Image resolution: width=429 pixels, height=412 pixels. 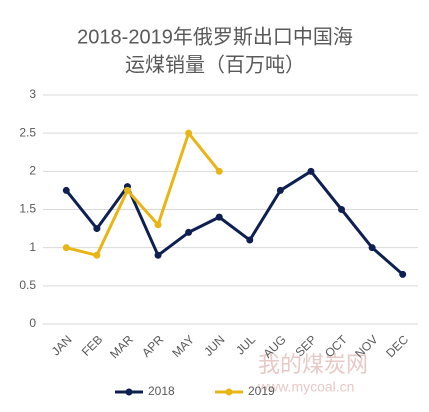 I want to click on y-tick-label: 0, so click(x=32, y=323).